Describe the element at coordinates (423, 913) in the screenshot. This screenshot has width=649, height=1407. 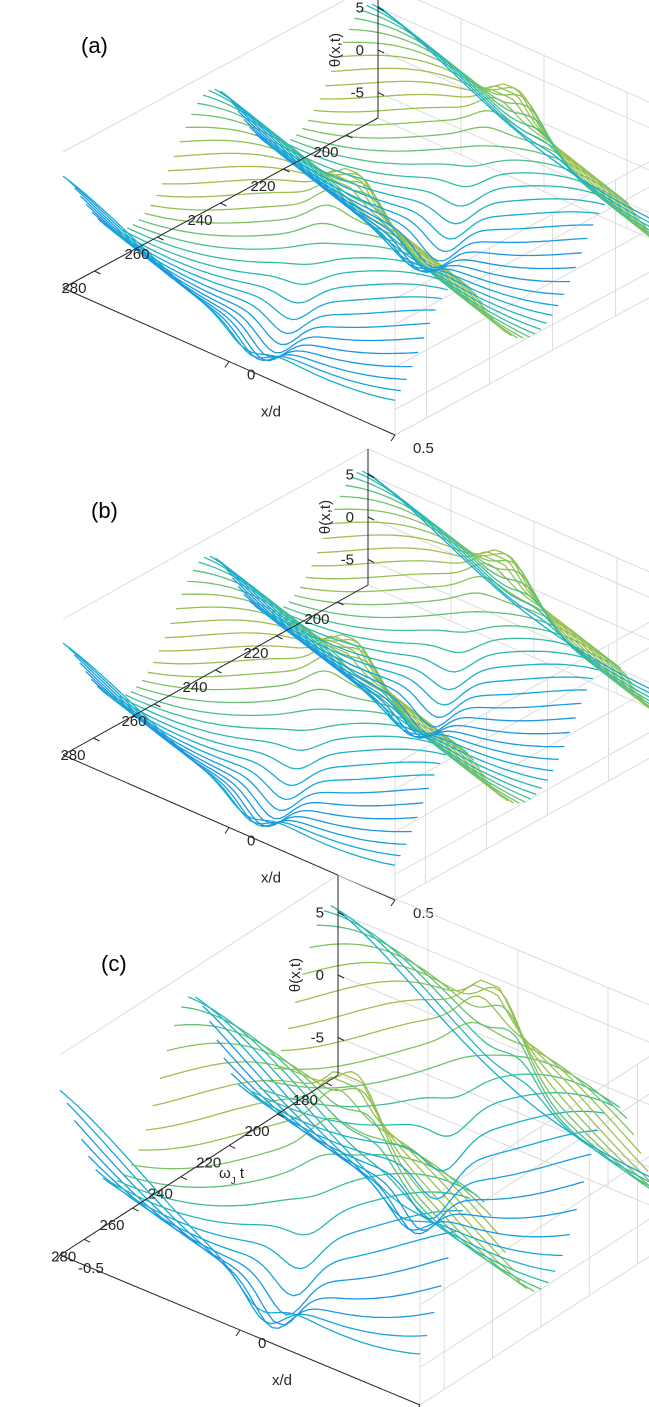
I see `x-tick-label: 0.5` at that location.